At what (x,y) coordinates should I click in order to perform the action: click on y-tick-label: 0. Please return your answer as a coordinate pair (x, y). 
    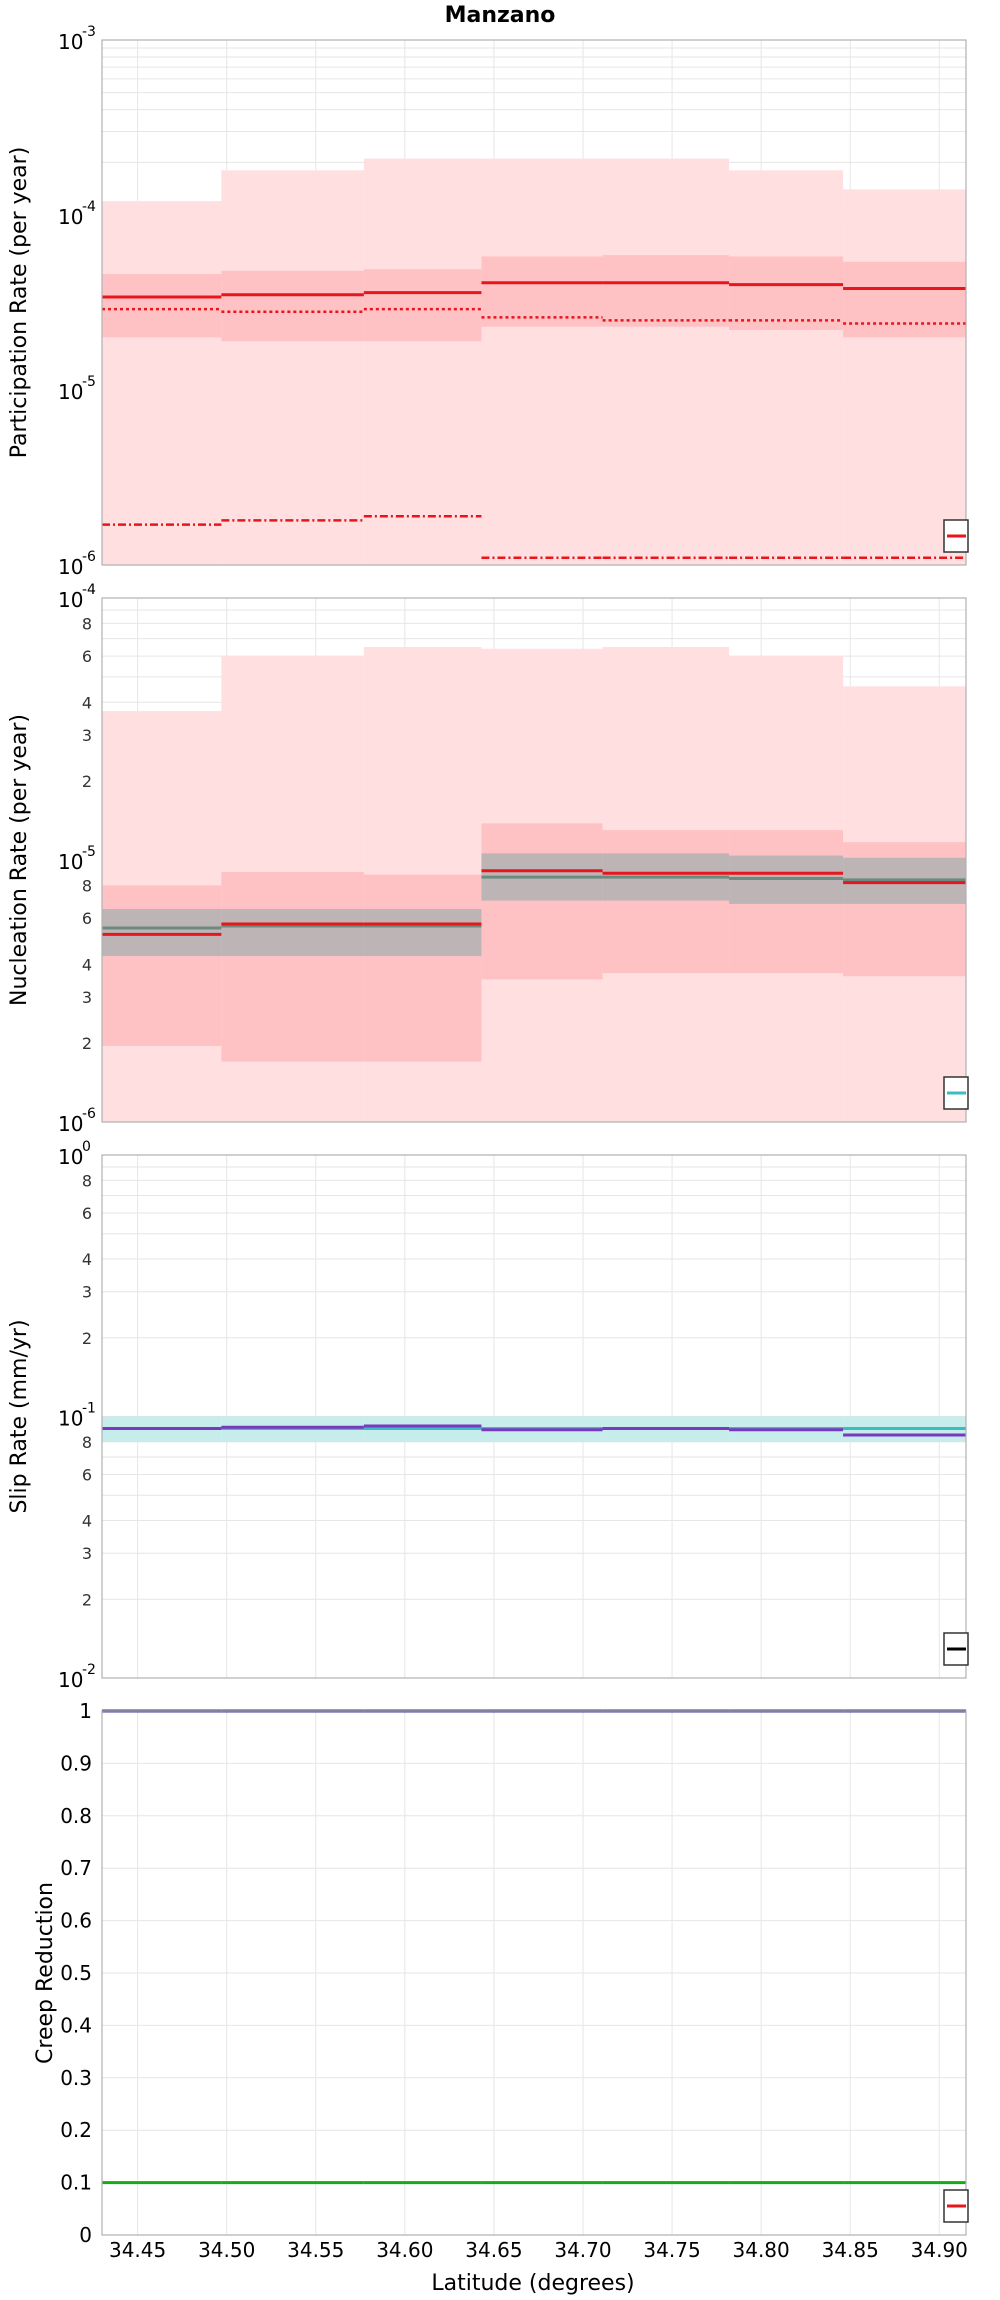
    Looking at the image, I should click on (85, 2235).